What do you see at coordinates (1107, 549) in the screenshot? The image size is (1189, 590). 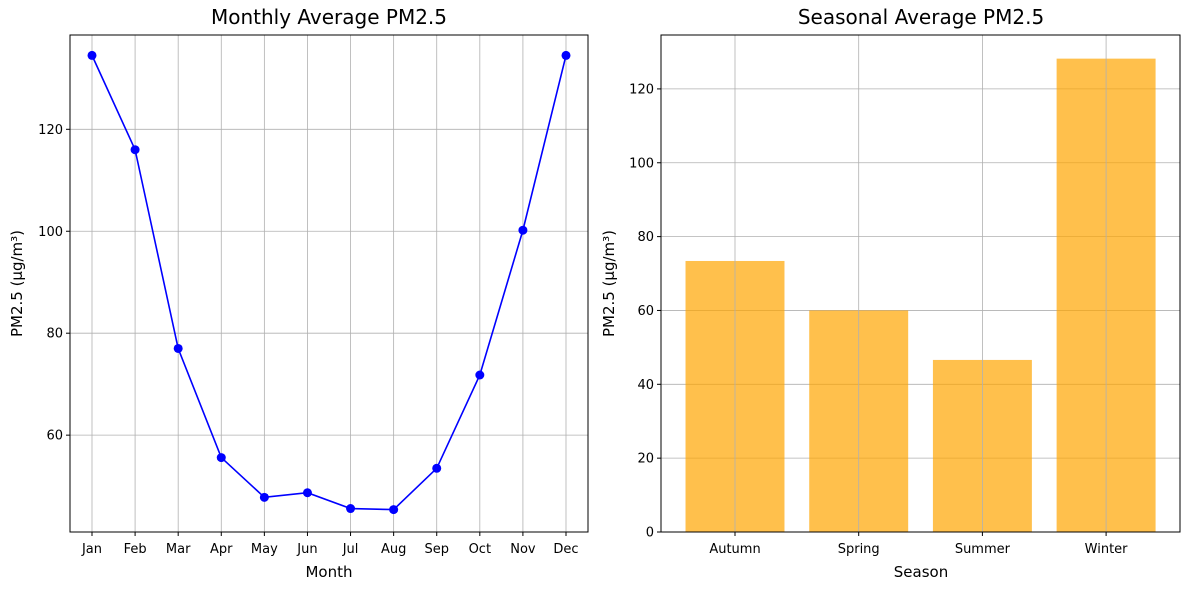 I see `x-tick-label: Winter` at bounding box center [1107, 549].